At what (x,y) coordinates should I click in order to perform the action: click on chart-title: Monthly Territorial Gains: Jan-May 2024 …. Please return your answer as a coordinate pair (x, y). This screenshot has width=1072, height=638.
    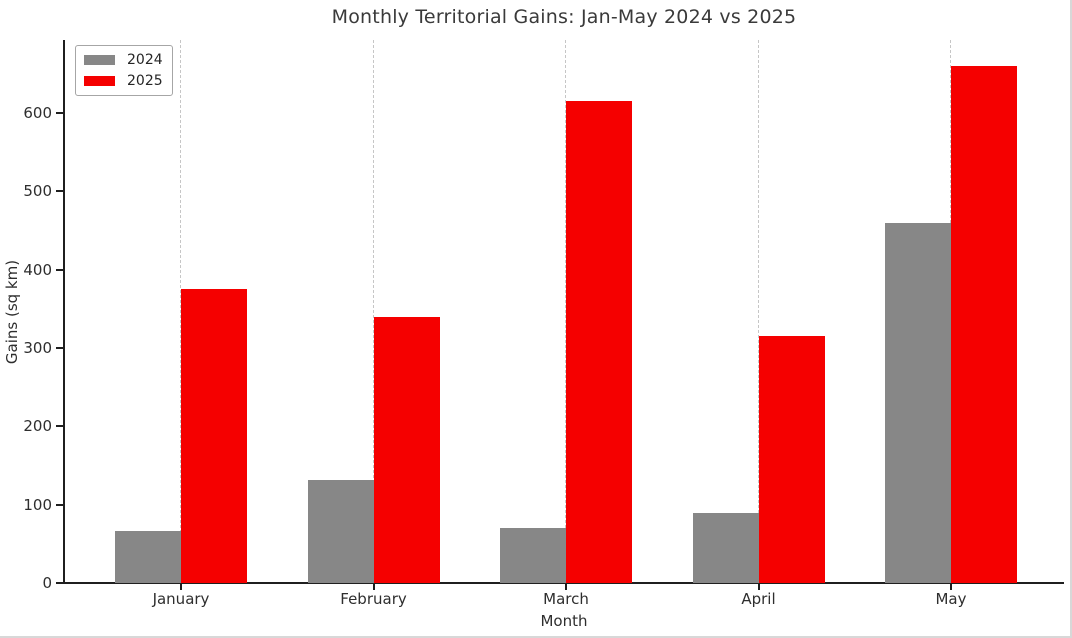
    Looking at the image, I should click on (564, 17).